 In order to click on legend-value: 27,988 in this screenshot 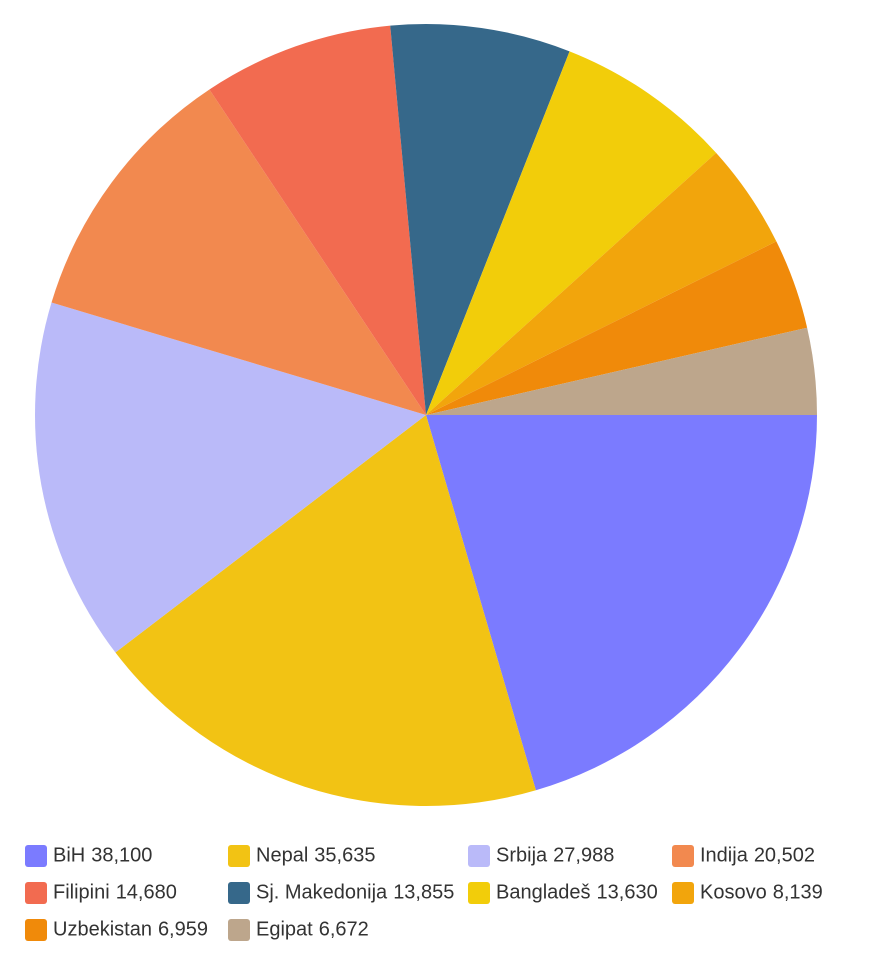, I will do `click(583, 855)`.